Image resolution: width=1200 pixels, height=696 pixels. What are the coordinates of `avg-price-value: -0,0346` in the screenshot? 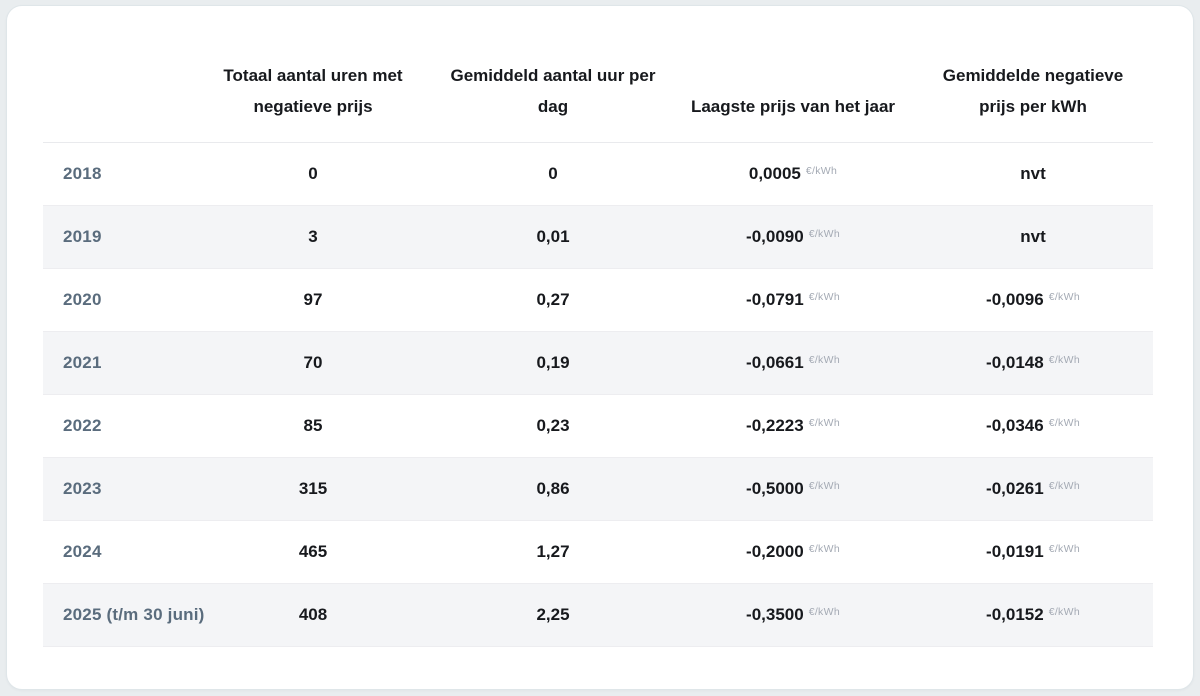 It's located at (1015, 425).